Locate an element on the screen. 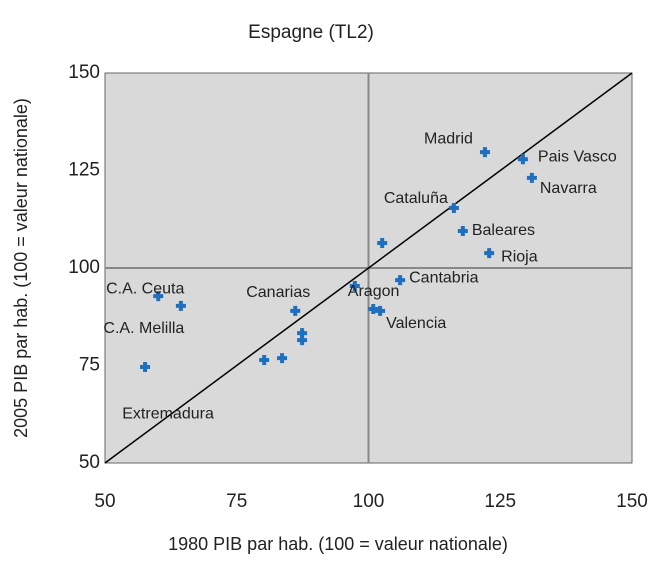 This screenshot has height=572, width=657. point-label: Madrid is located at coordinates (448, 138).